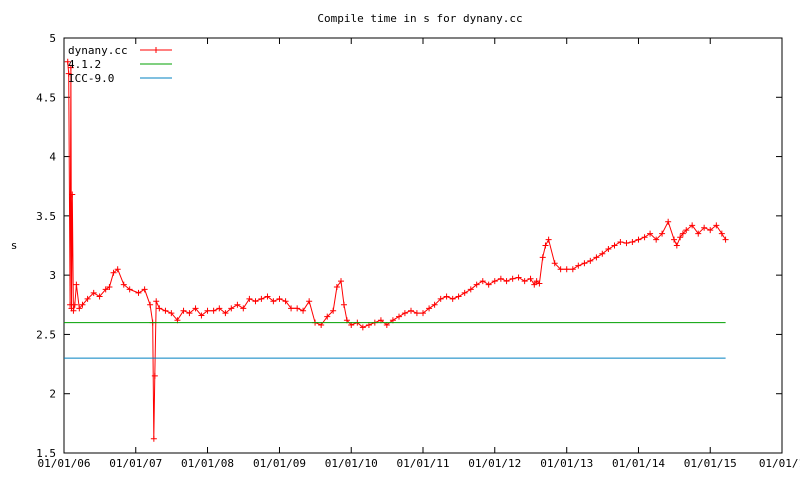 This screenshot has width=800, height=480. I want to click on x-tick-label: 01/01/1, so click(779, 463).